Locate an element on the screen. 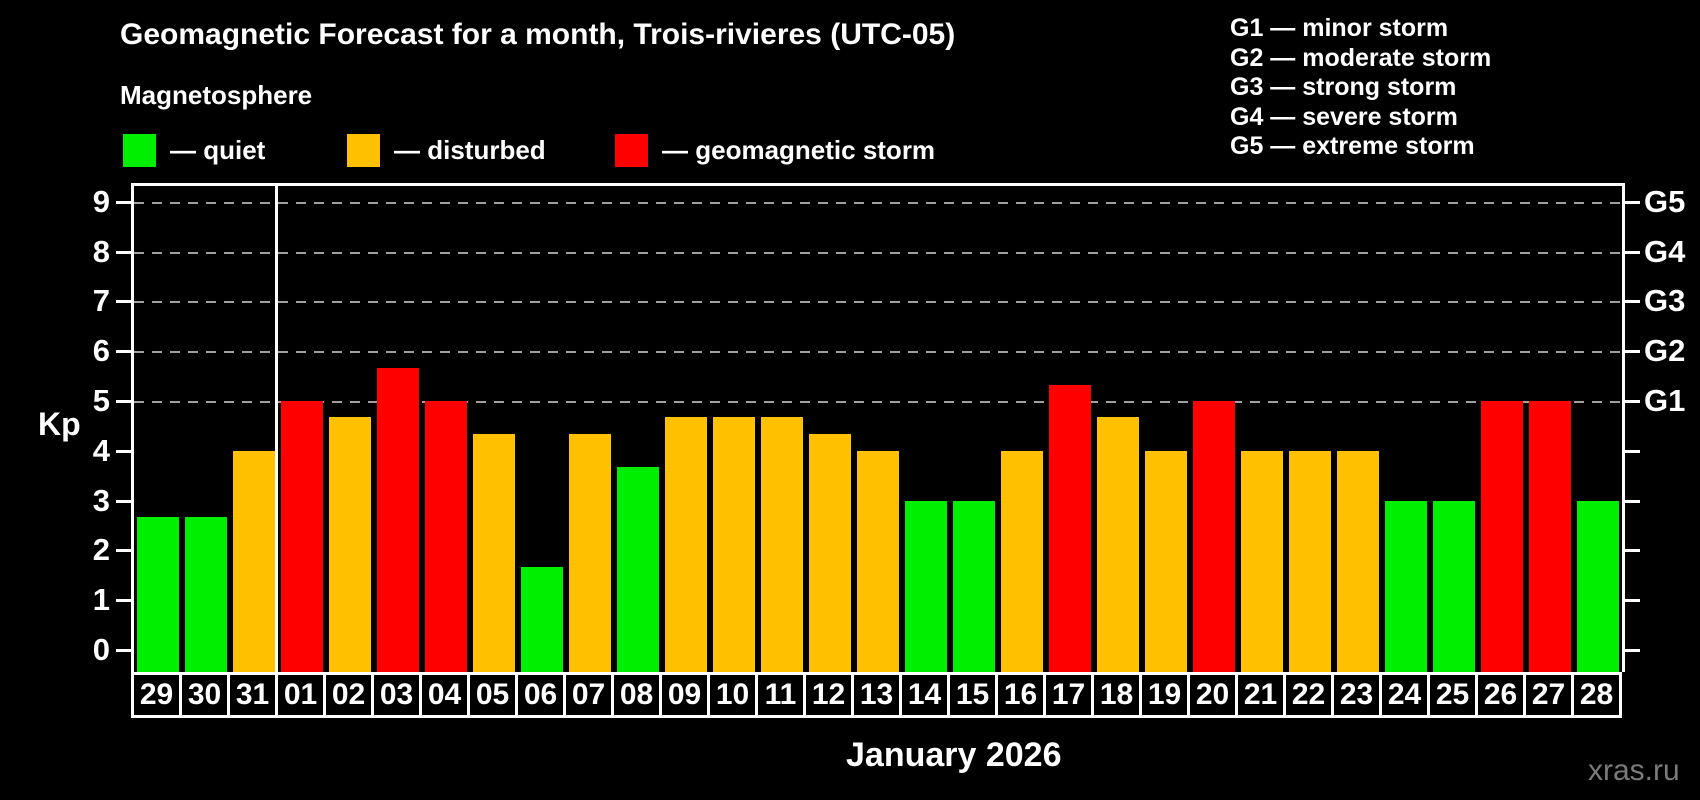  day-label-cell-05: 05 is located at coordinates (492, 695).